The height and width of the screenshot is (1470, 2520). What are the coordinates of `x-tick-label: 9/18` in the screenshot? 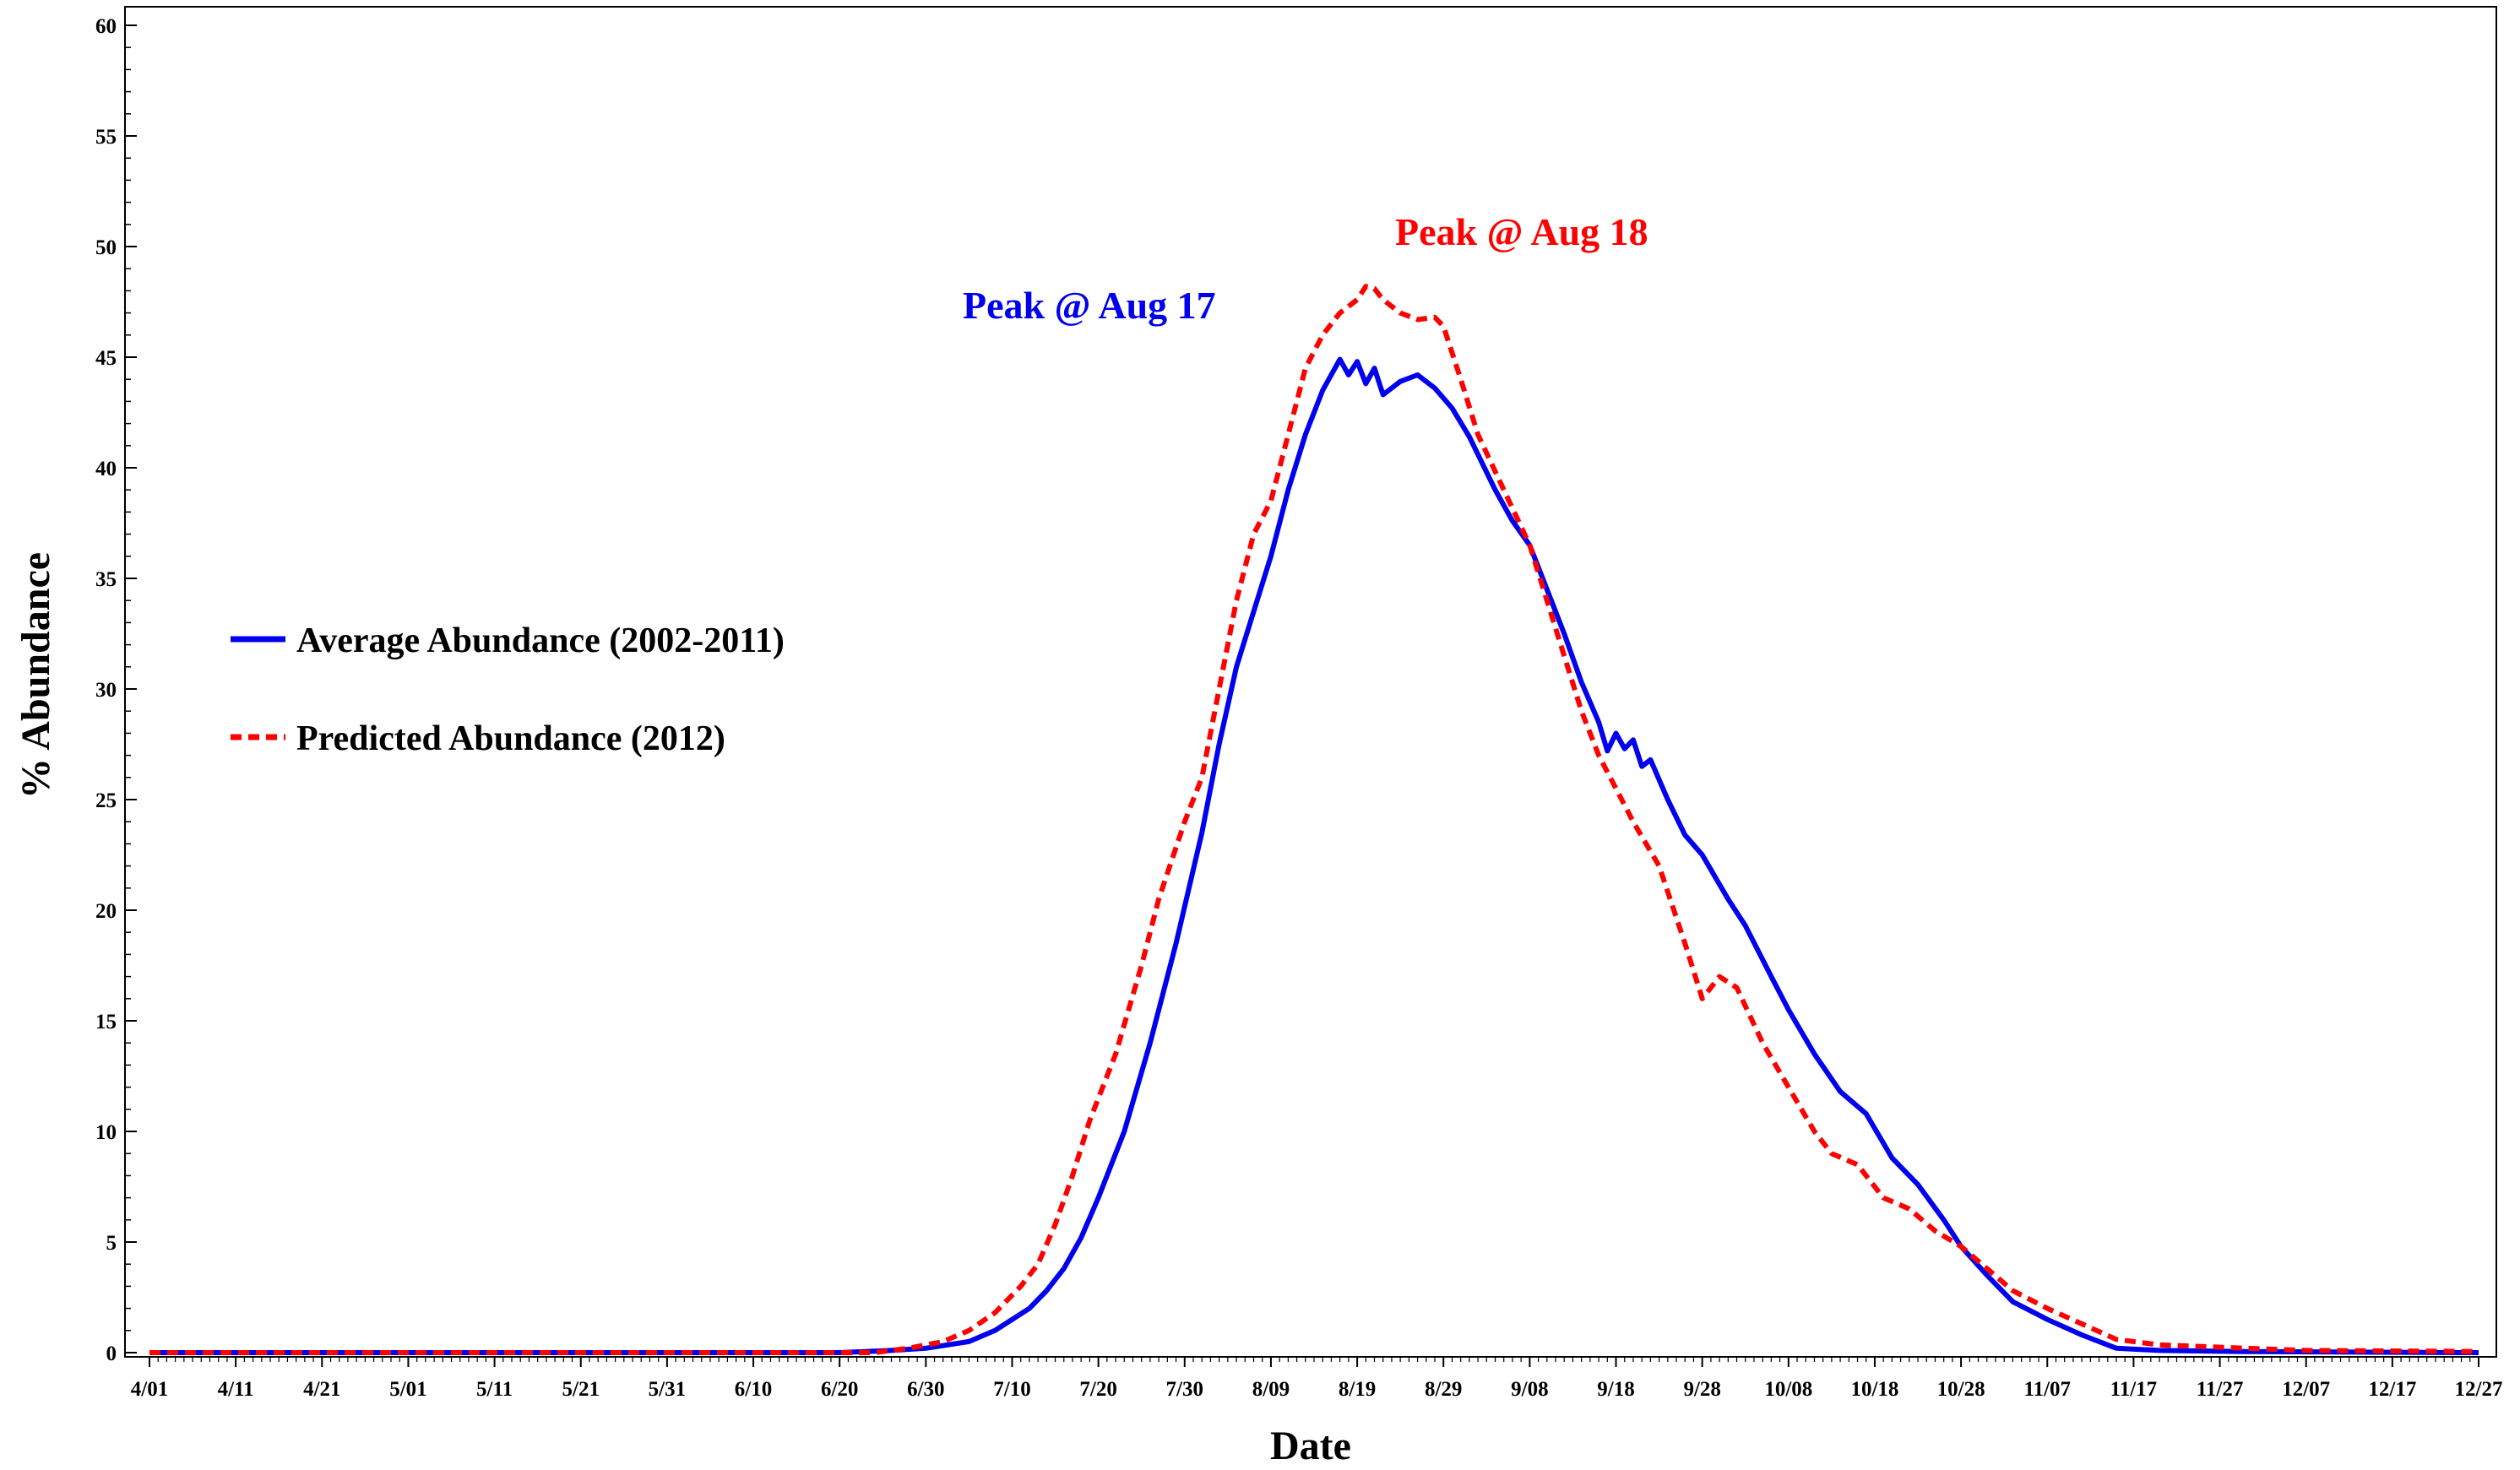 It's located at (1615, 1389).